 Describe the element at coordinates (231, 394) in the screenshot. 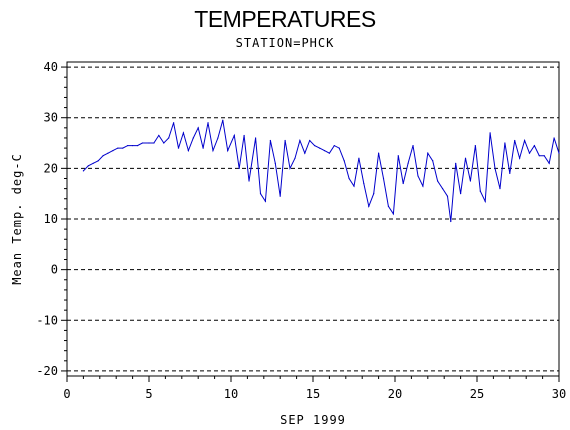

I see `x-tick-label: 10` at that location.